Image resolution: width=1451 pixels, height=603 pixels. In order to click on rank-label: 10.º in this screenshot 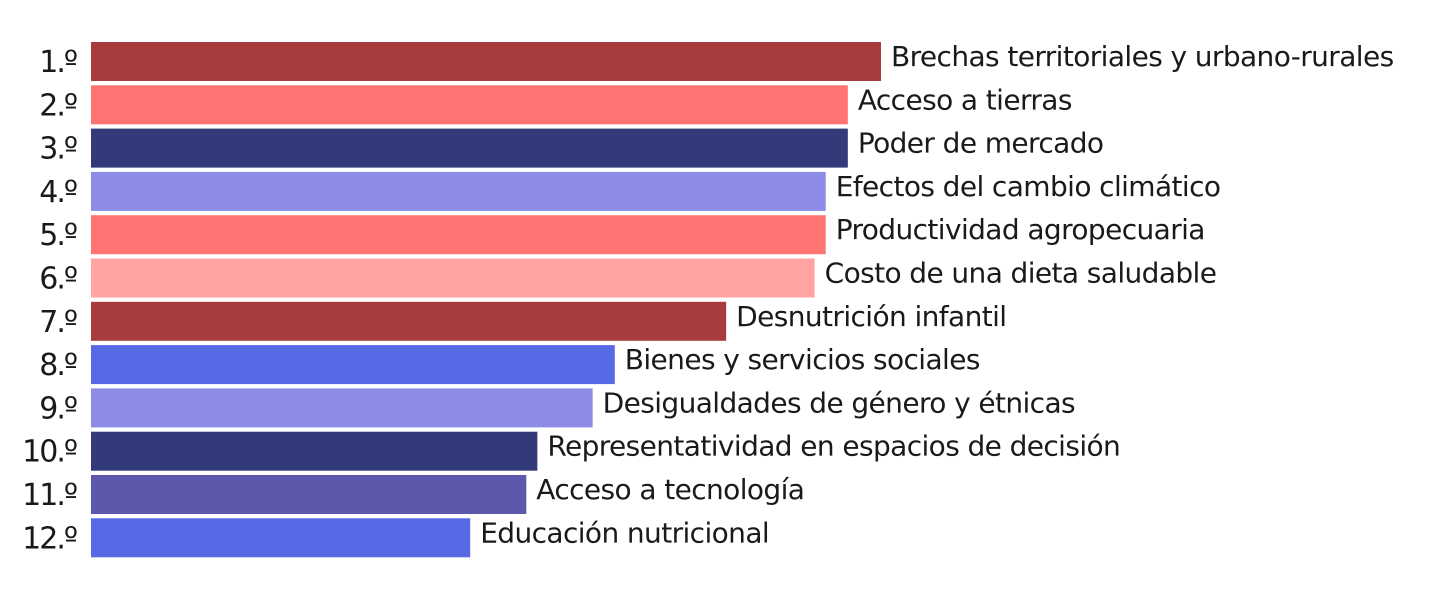, I will do `click(49, 452)`.